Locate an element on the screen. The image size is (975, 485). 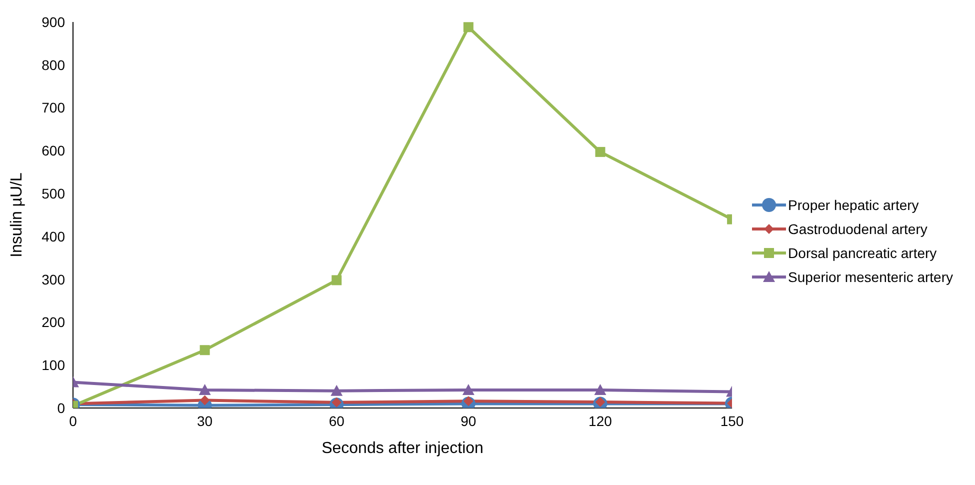
y-tick-label: 400 is located at coordinates (54, 236).